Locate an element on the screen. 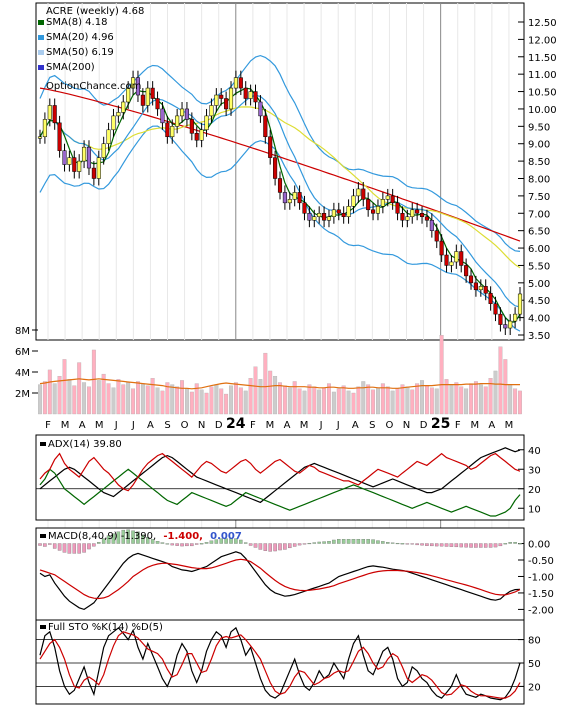  price-tick-label: 10.50 is located at coordinates (542, 93).